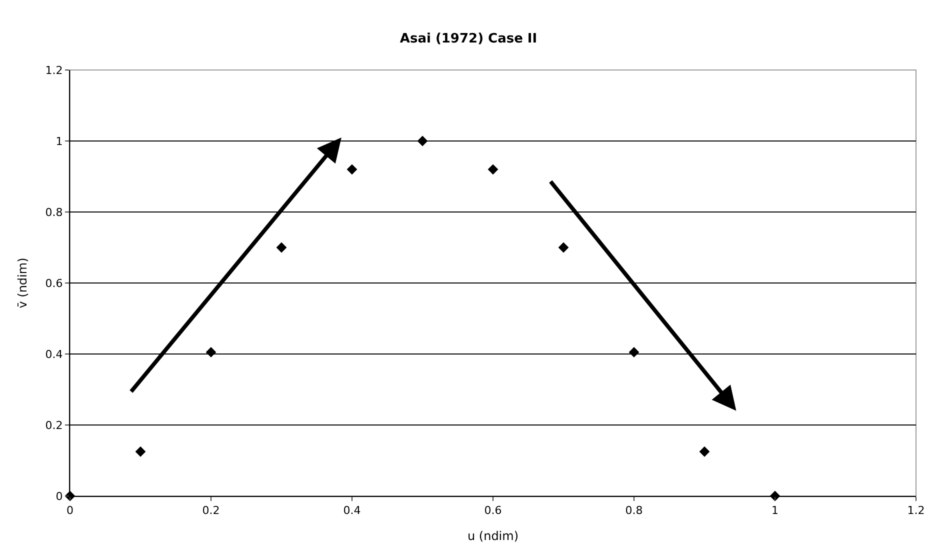  Describe the element at coordinates (634, 511) in the screenshot. I see `x-tick-label: 0.8` at that location.